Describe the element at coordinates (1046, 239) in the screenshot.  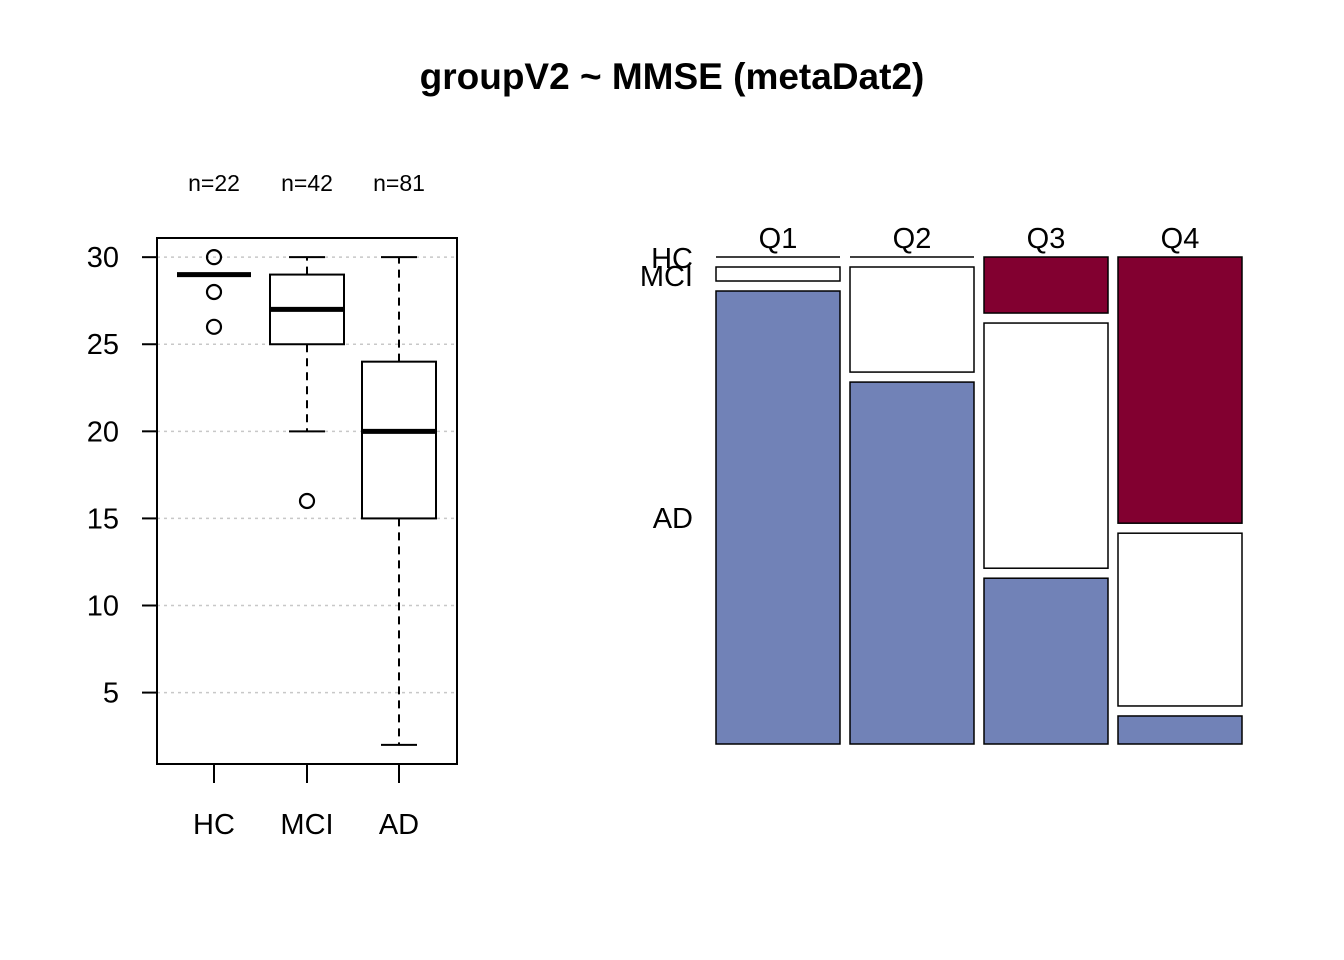
I see `column-label: Q3` at that location.